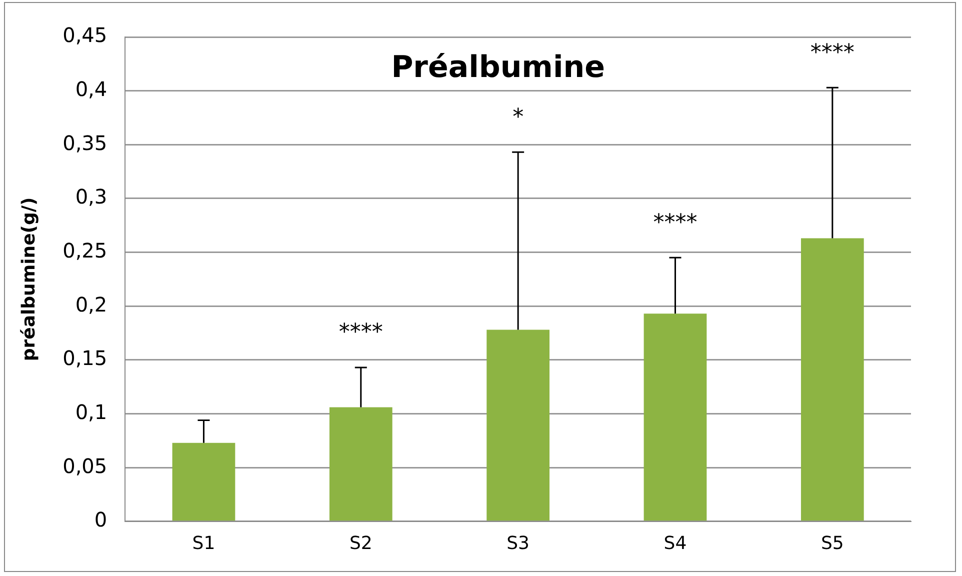 The image size is (962, 576). I want to click on text: Préalbumine, so click(498, 68).